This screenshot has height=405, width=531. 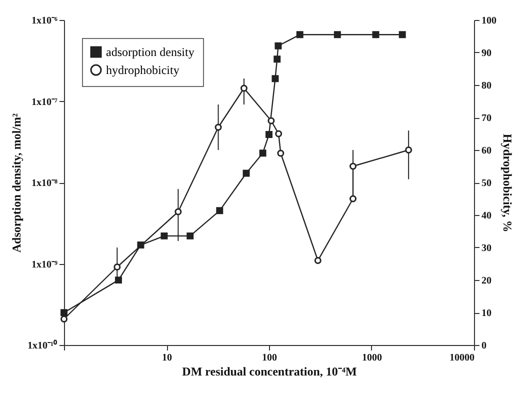 What do you see at coordinates (143, 70) in the screenshot?
I see `legend-label: hydrophobicity` at bounding box center [143, 70].